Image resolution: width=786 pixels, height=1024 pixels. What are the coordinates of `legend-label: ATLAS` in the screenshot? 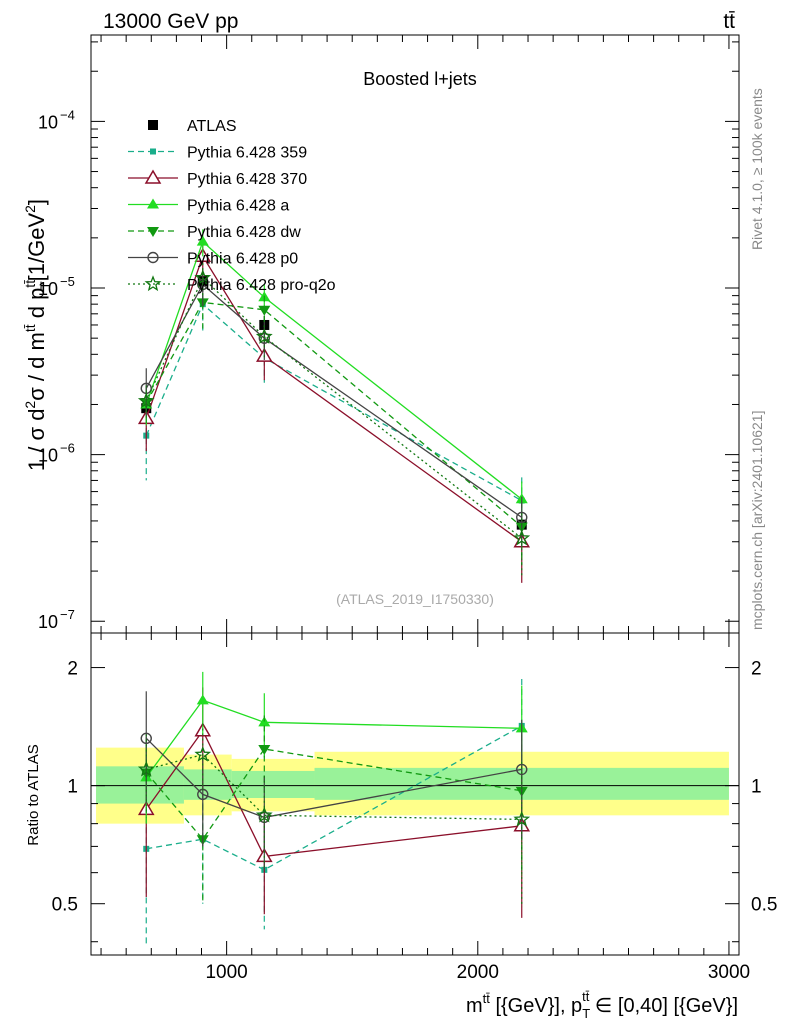 It's located at (212, 126).